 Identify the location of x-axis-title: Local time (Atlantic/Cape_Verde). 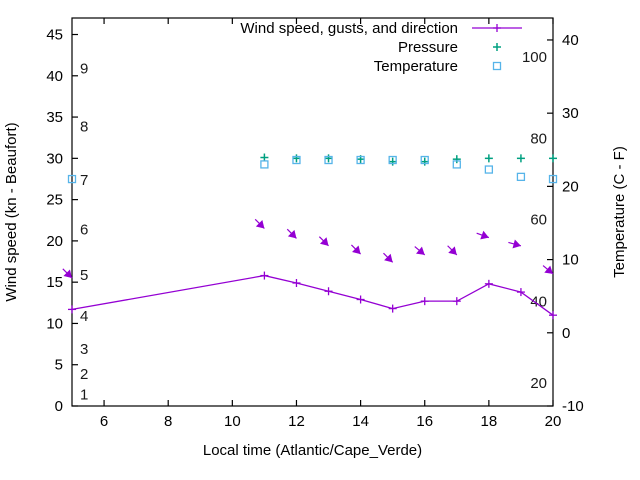
(312, 450).